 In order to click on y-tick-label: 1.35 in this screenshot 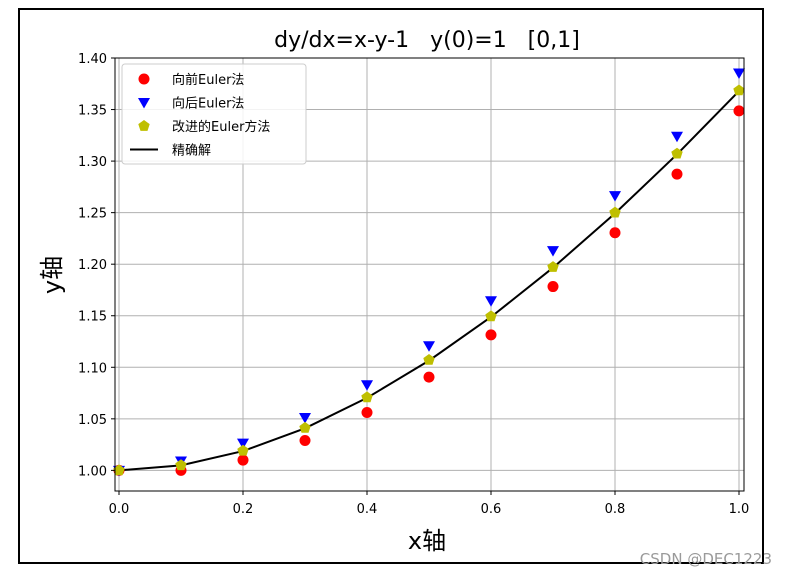, I will do `click(92, 111)`.